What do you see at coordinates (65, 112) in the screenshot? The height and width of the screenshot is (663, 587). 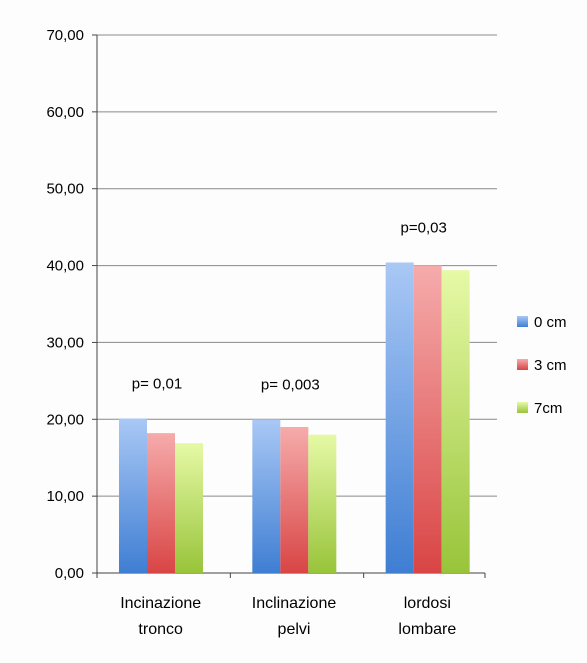 I see `y-tick-label: 60,00` at bounding box center [65, 112].